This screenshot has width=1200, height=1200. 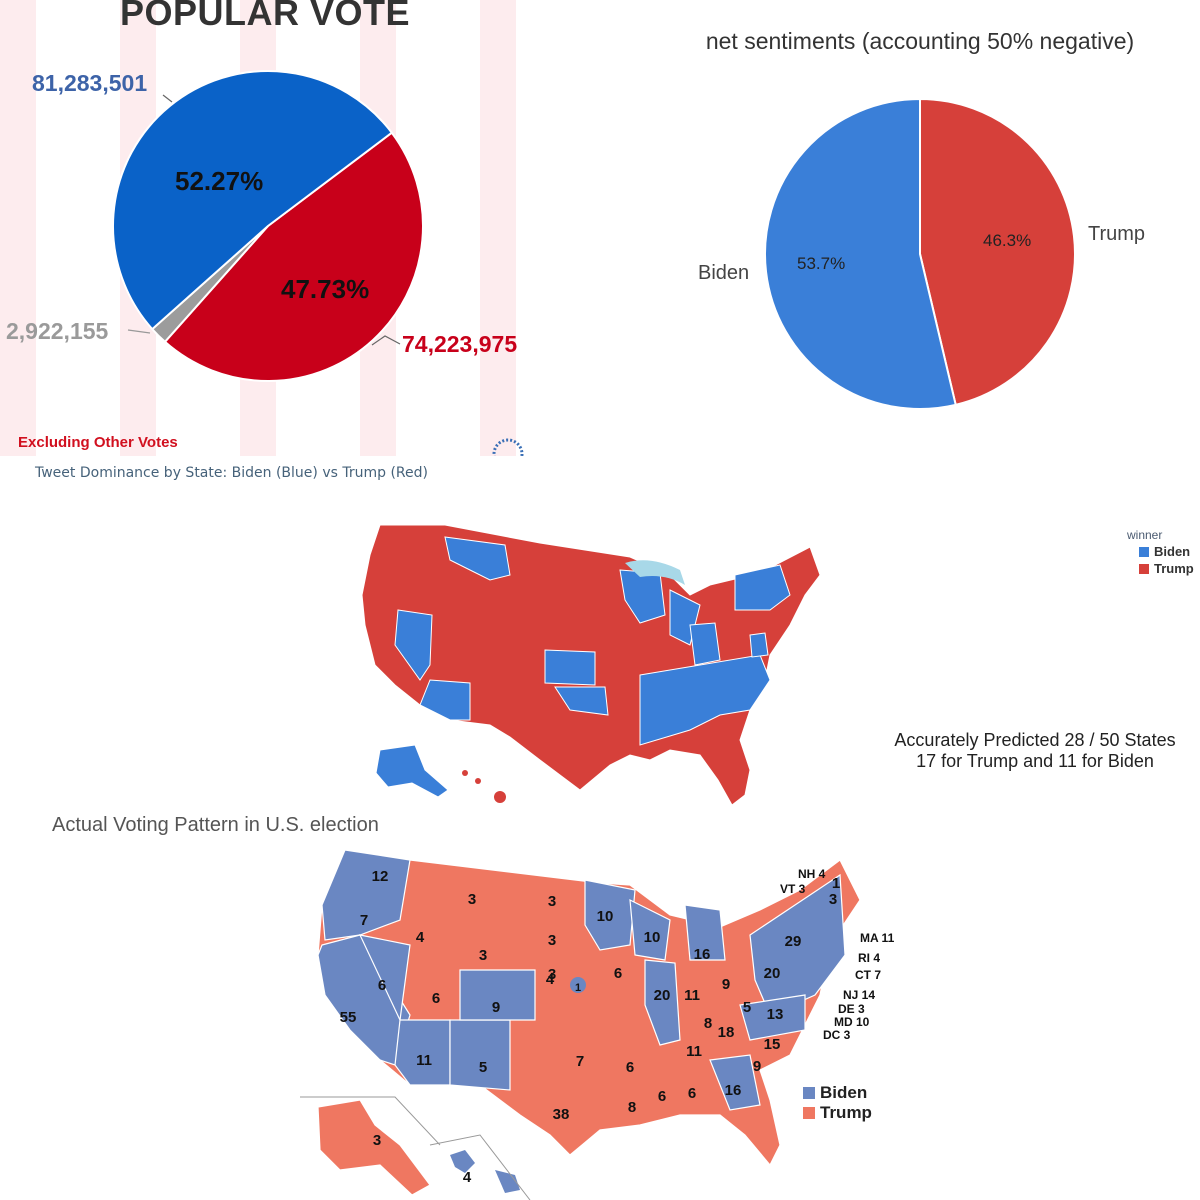 I want to click on sentiment-trump-label: Trump, so click(x=1117, y=234).